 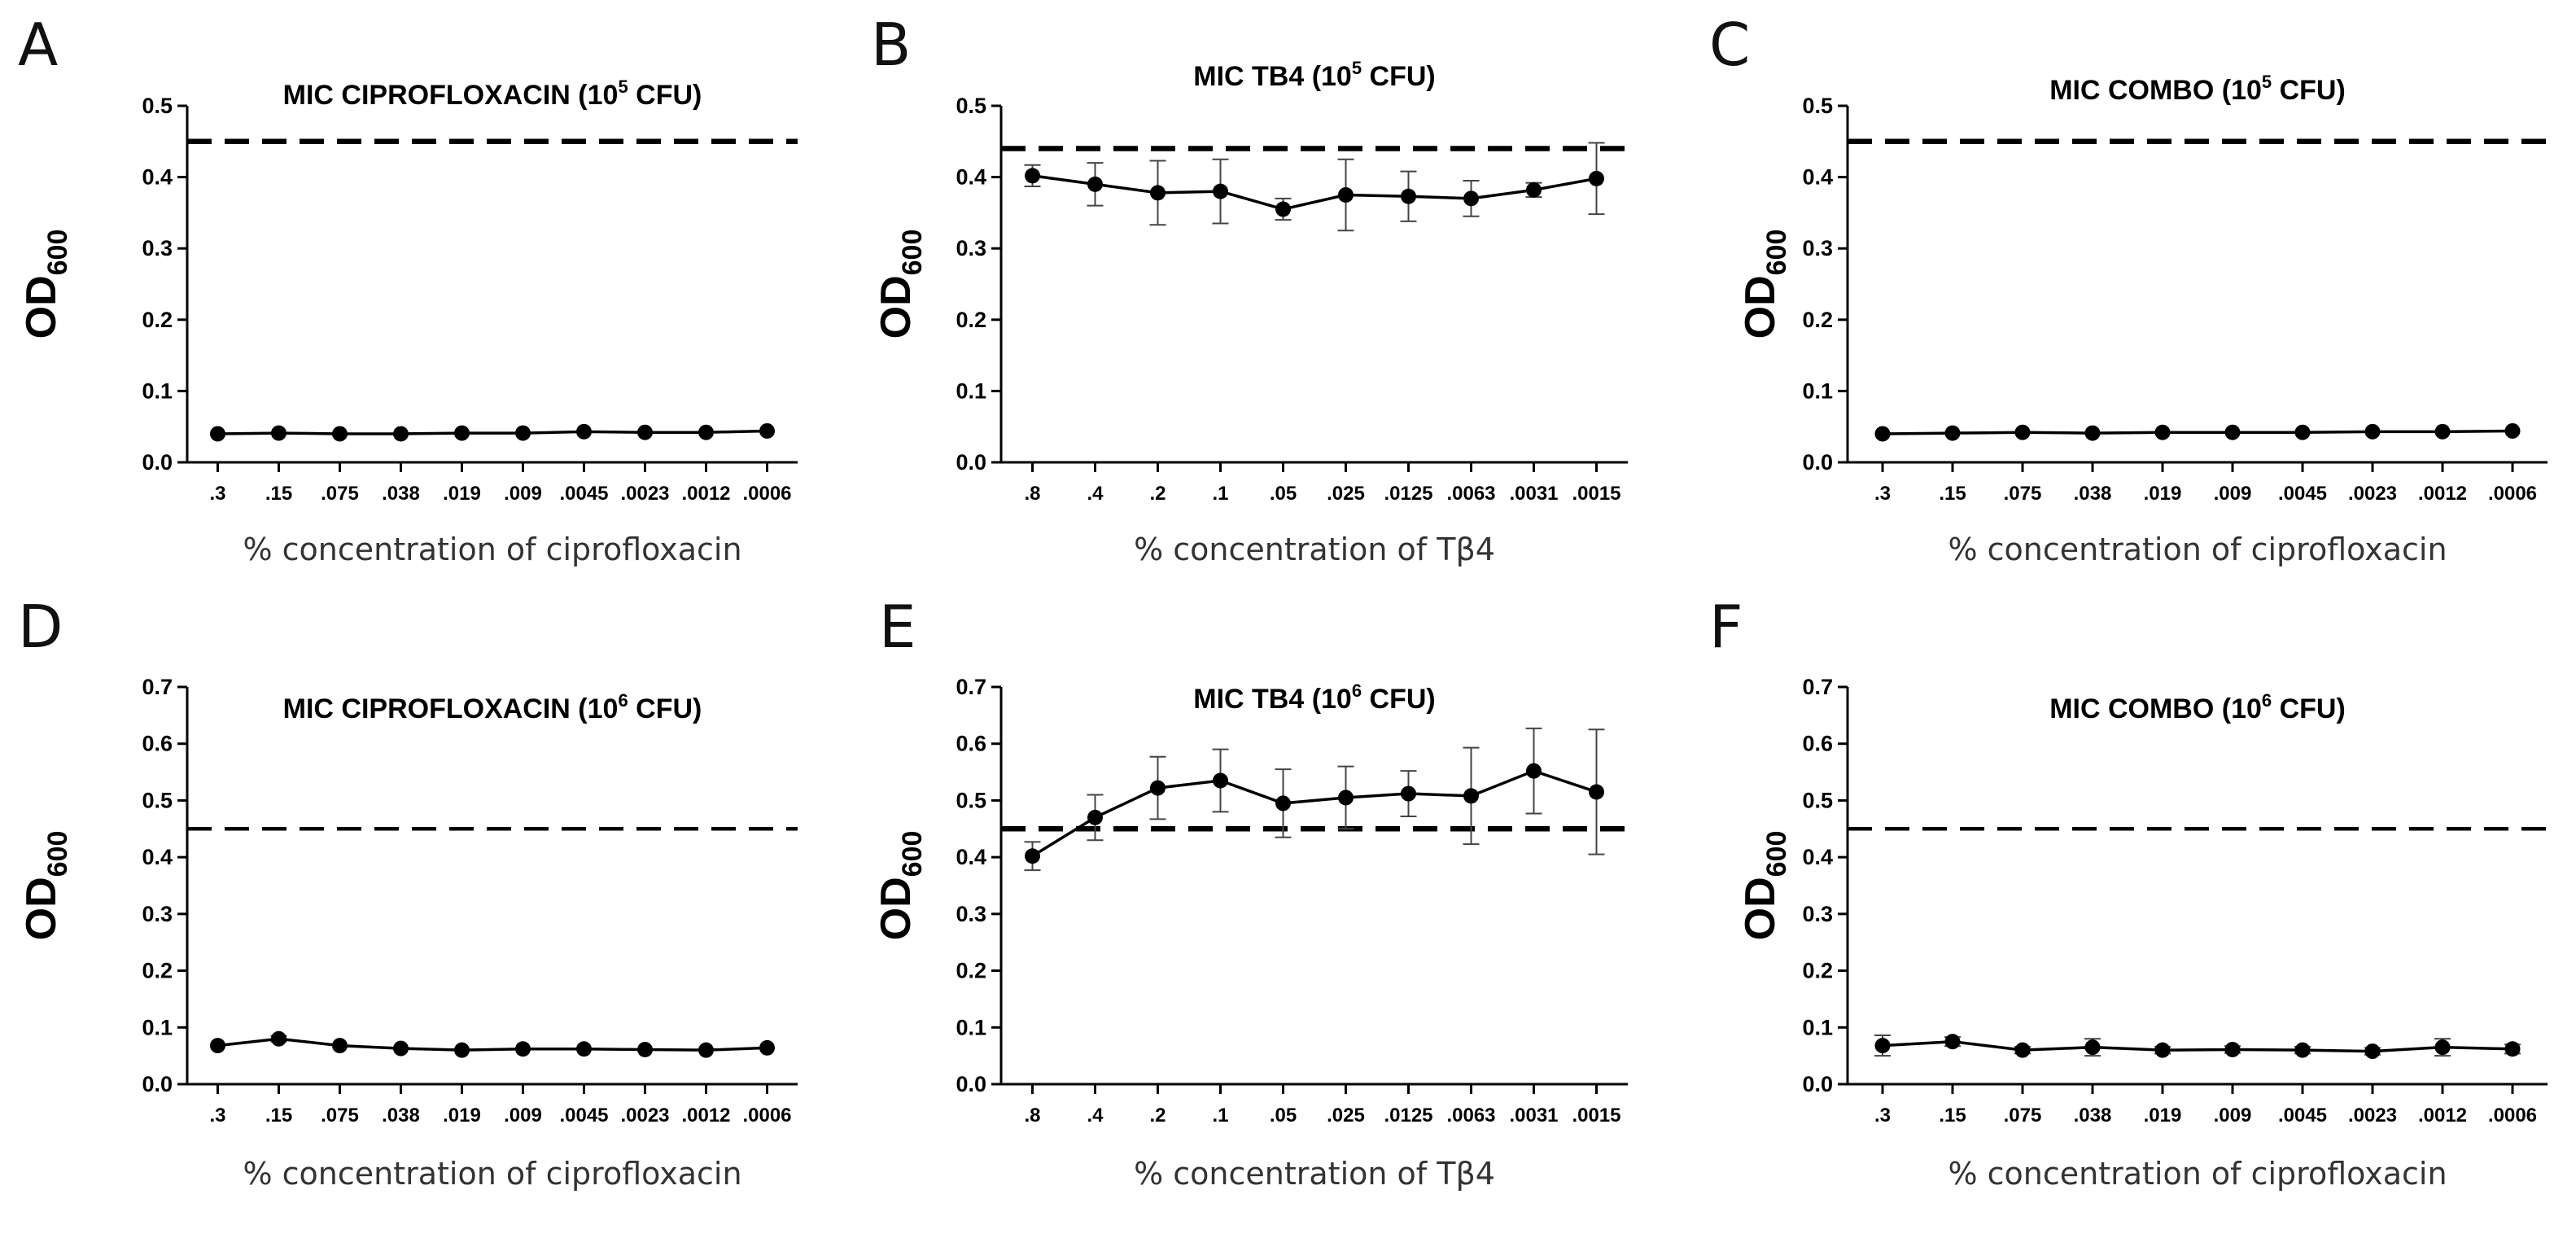 I want to click on x-tick-label: .0125, so click(x=1408, y=494).